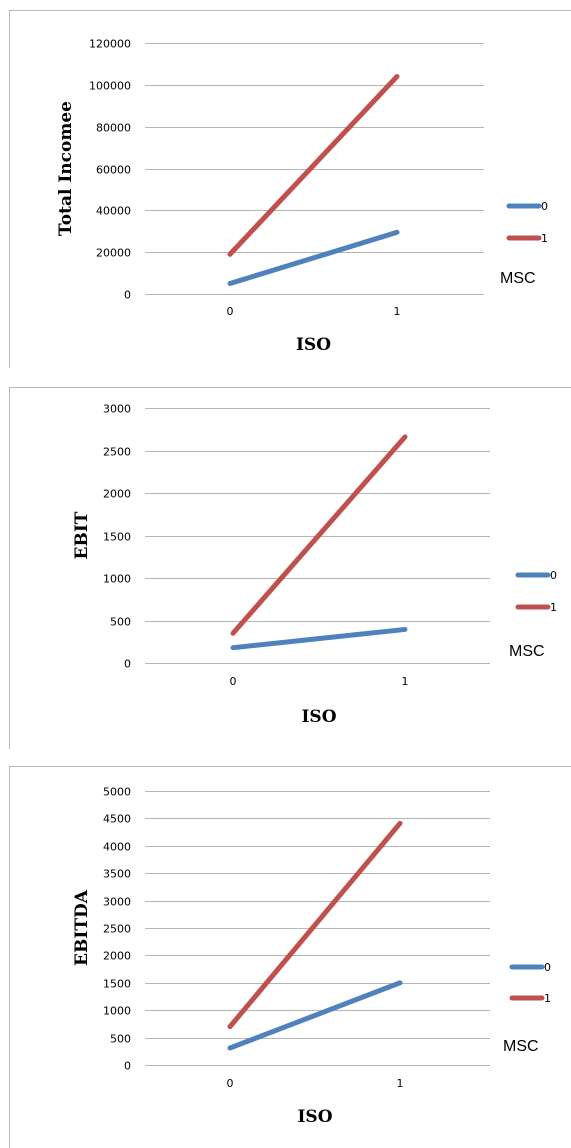 This screenshot has width=571, height=1148. Describe the element at coordinates (117, 874) in the screenshot. I see `y-tick-label: 3500` at that location.